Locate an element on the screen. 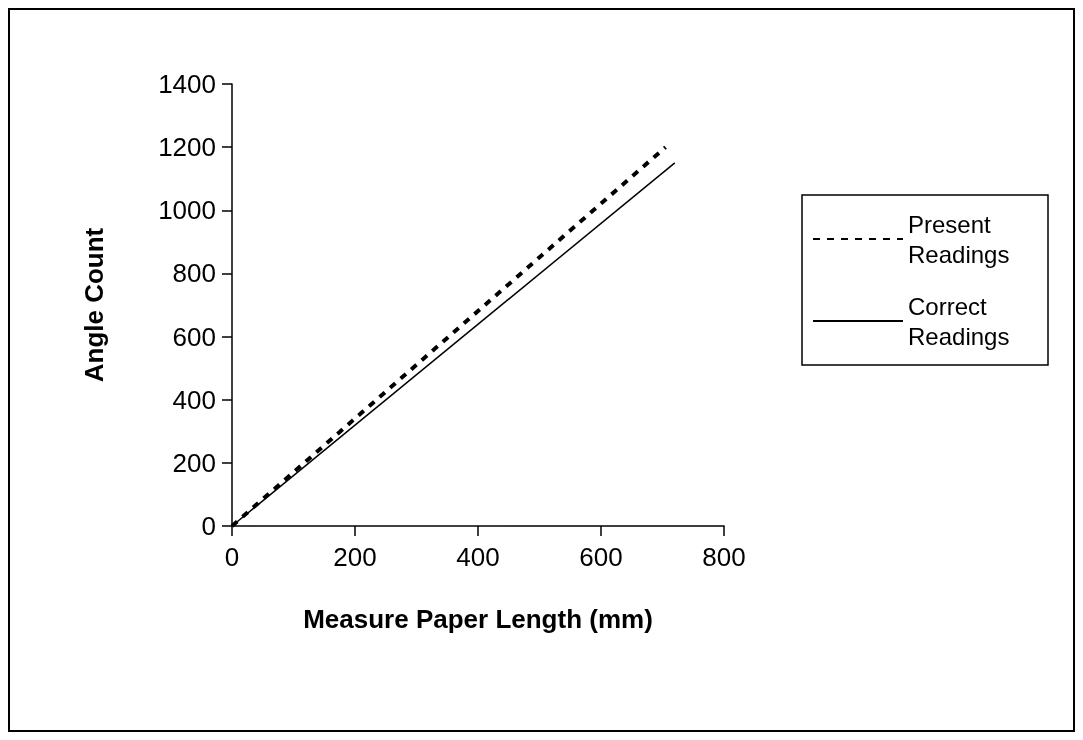 This screenshot has width=1083, height=740. x-tick-label: 600 is located at coordinates (601, 557).